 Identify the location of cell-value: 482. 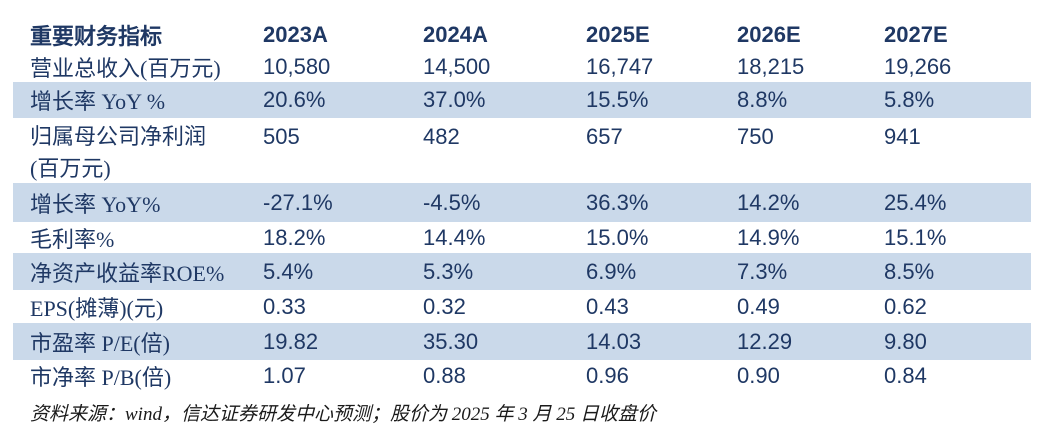
(441, 136).